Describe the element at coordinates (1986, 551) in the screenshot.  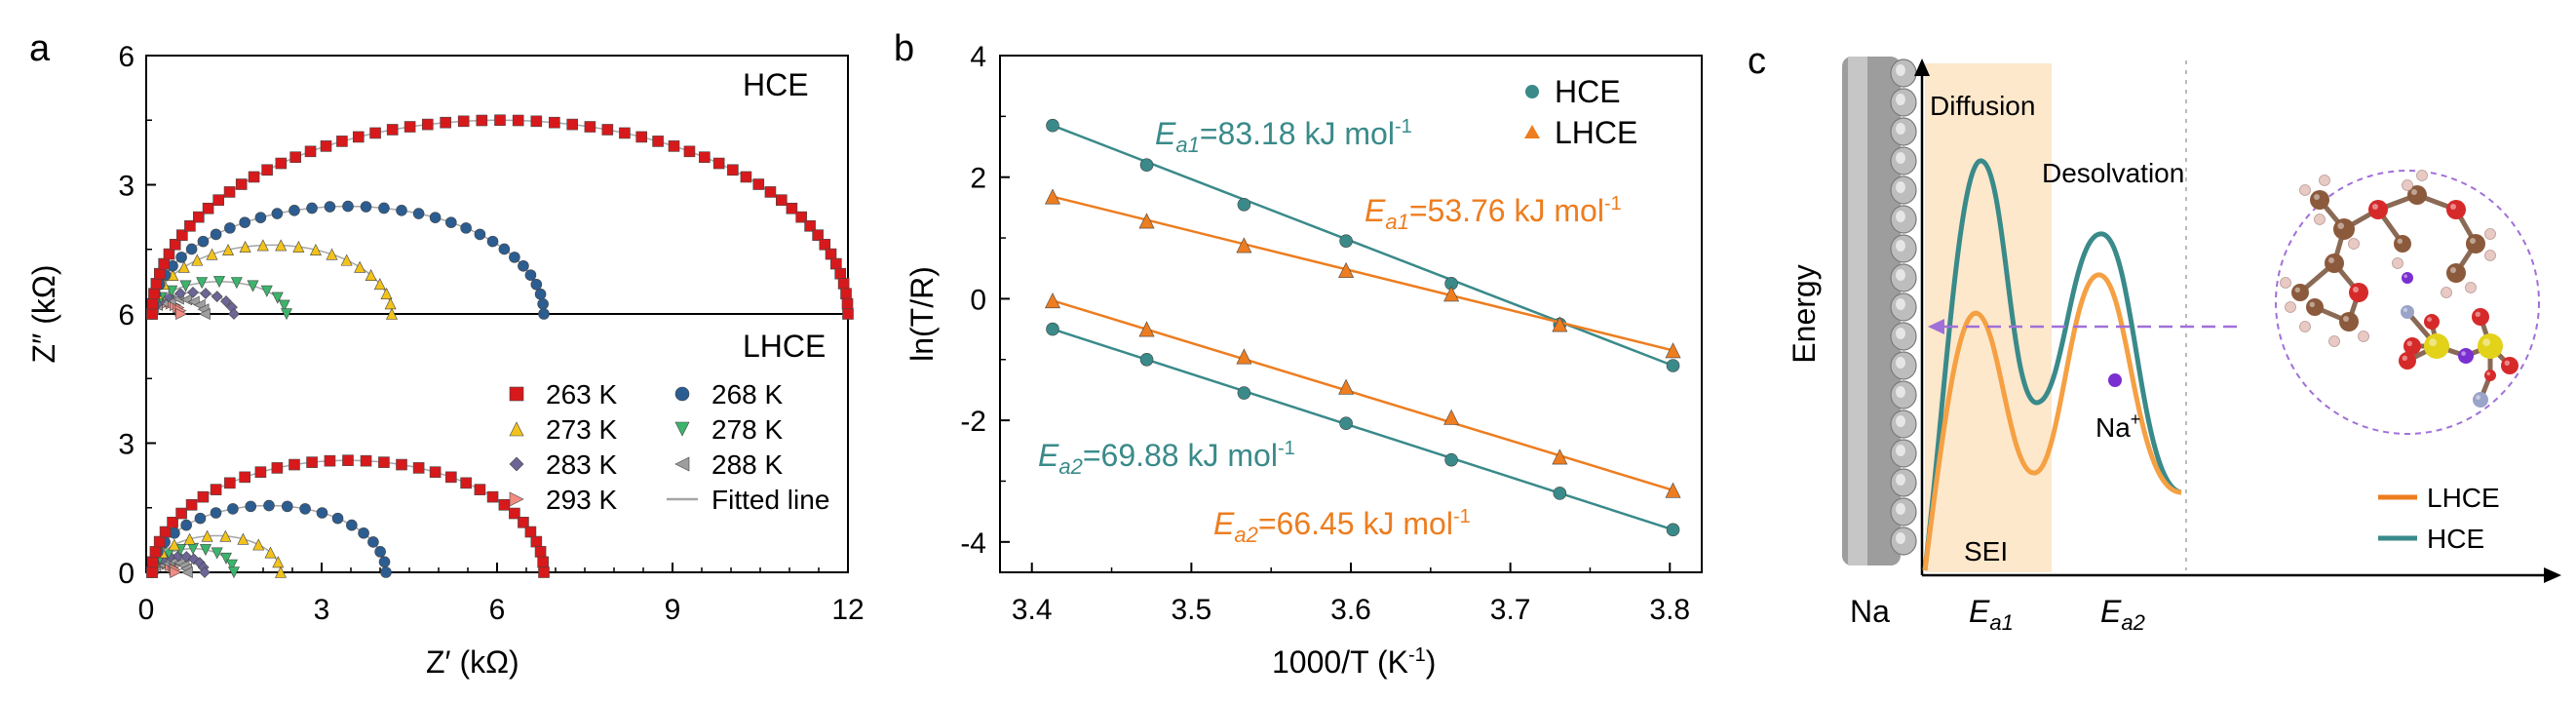
I see `sei-label: SEI` at that location.